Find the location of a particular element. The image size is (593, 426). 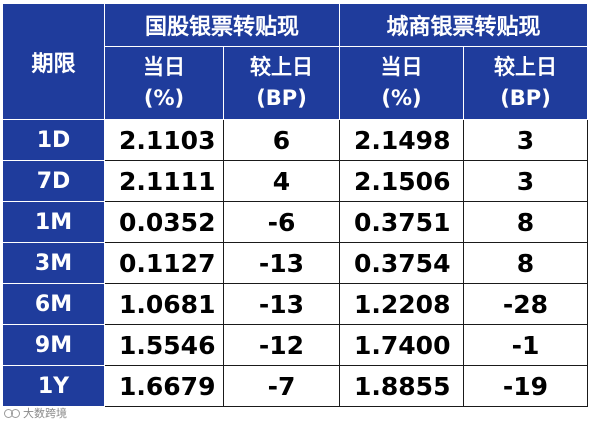

chengshang-today-cell: 0.3754 is located at coordinates (401, 263).